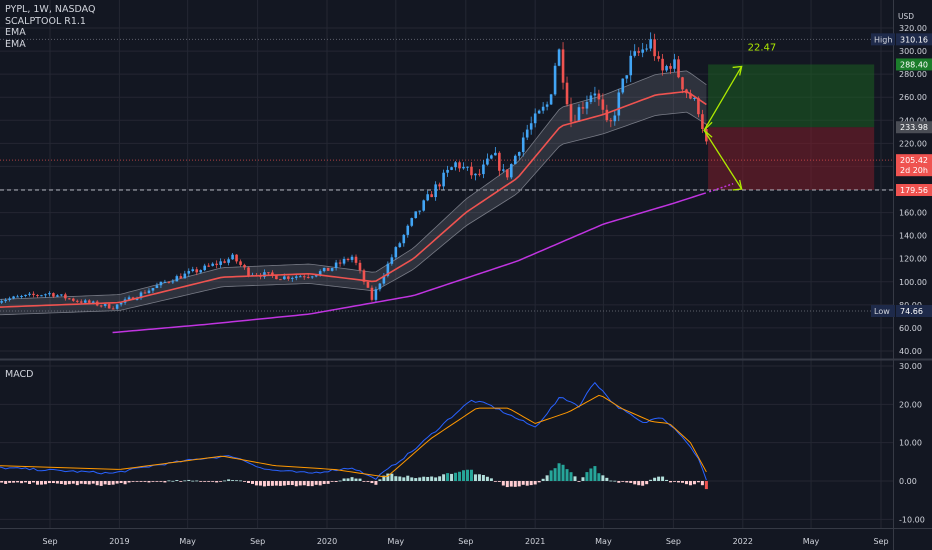 The image size is (932, 550). What do you see at coordinates (906, 16) in the screenshot?
I see `currency-label: USD` at bounding box center [906, 16].